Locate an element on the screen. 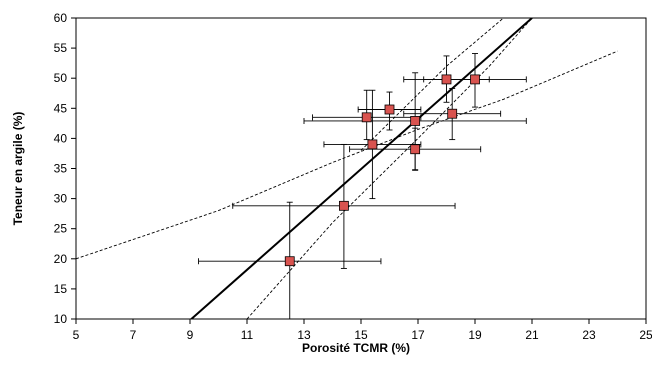  y-tick-label: 40 is located at coordinates (61, 138).